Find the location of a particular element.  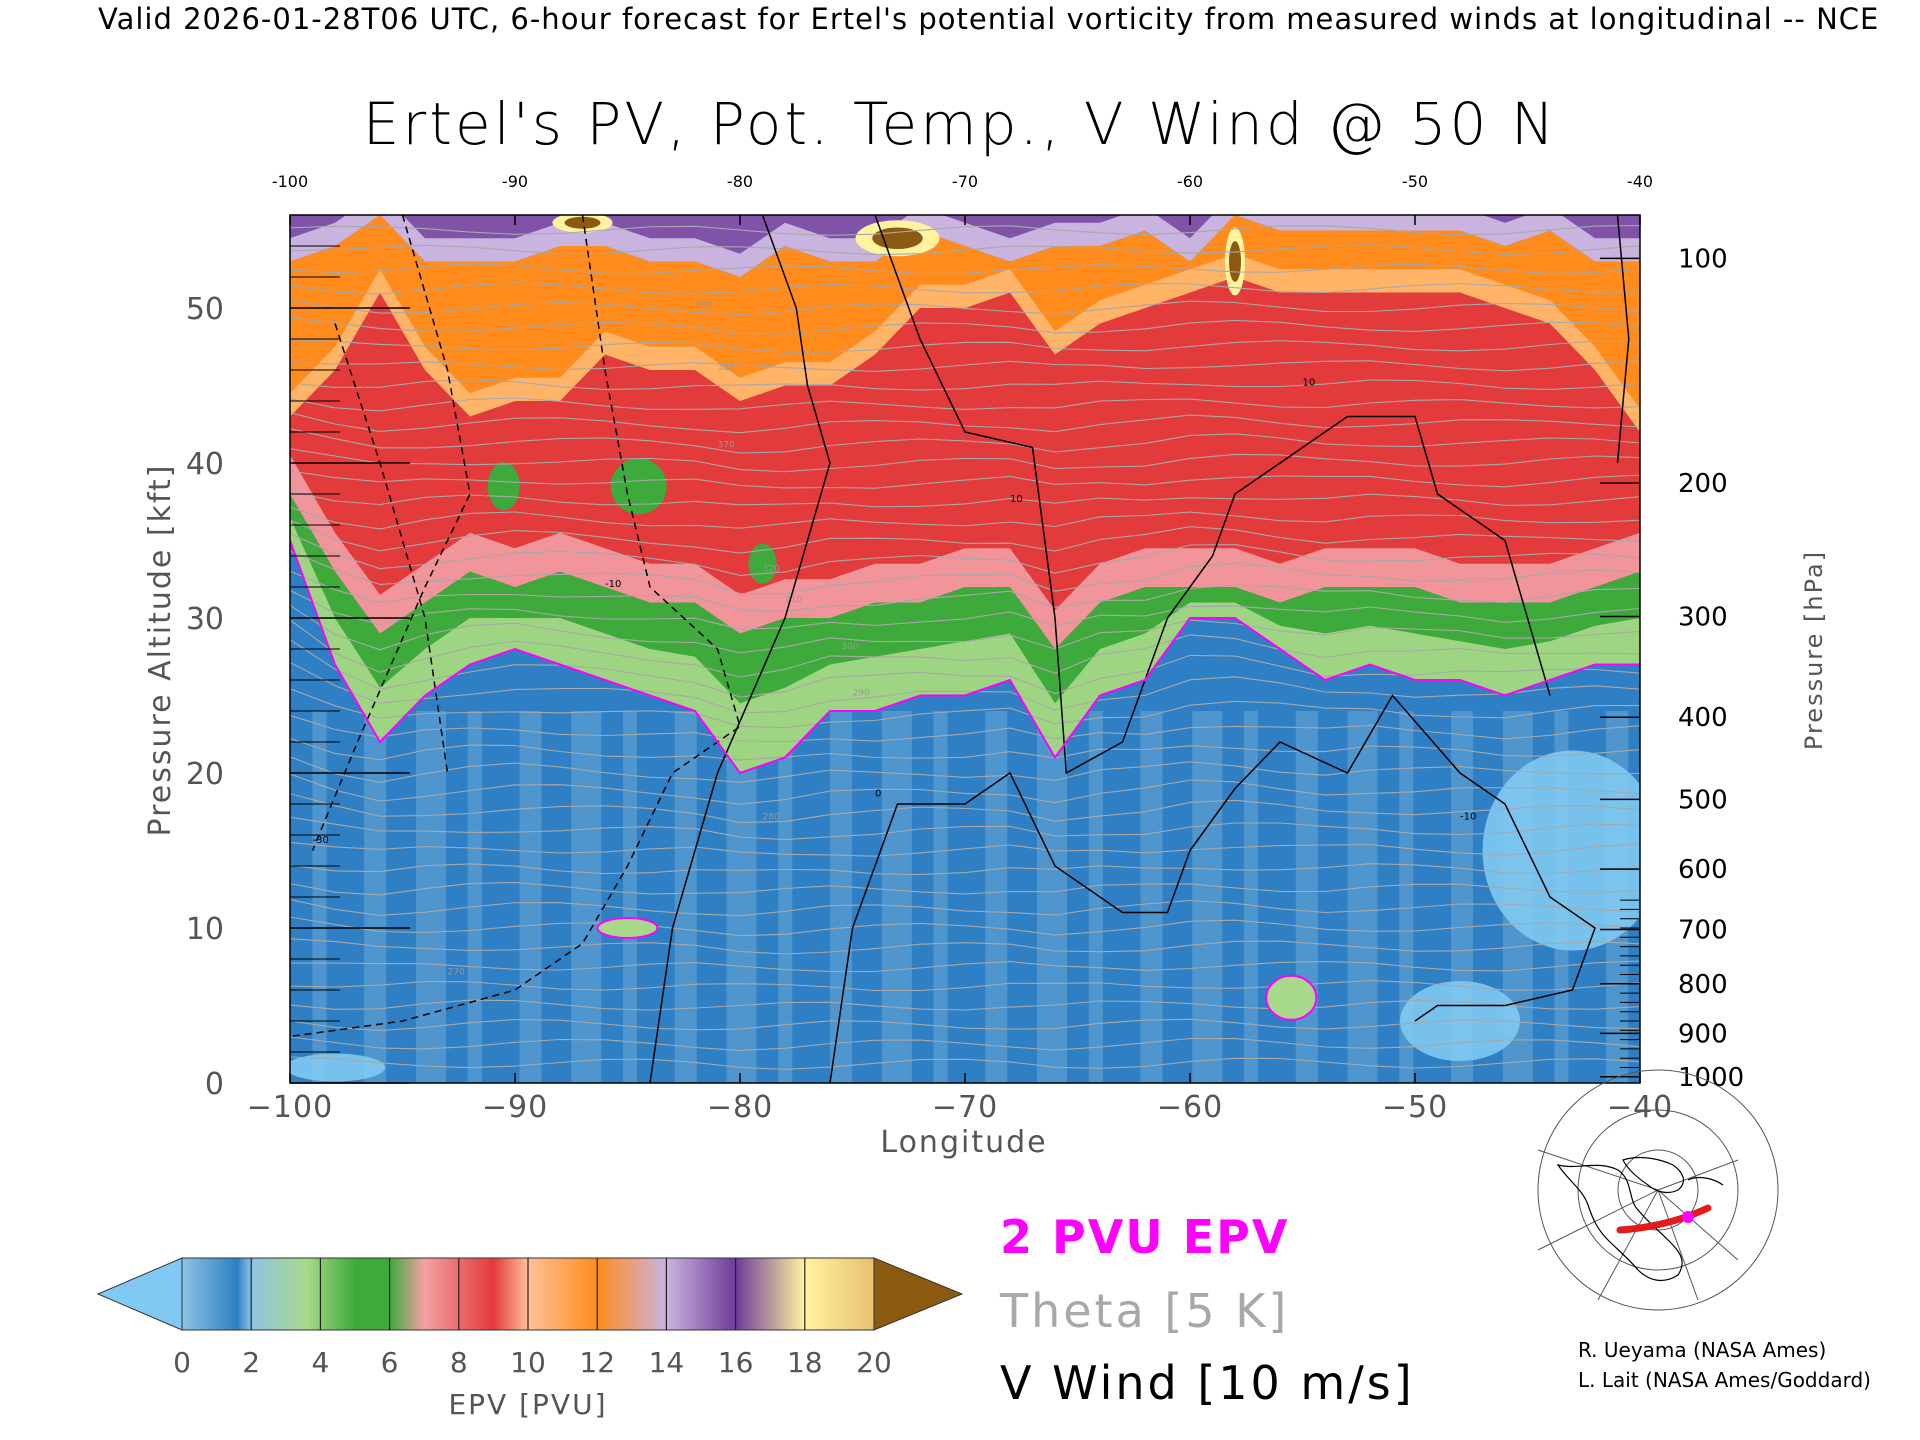

inset-map-coast is located at coordinates (1619, 1223).